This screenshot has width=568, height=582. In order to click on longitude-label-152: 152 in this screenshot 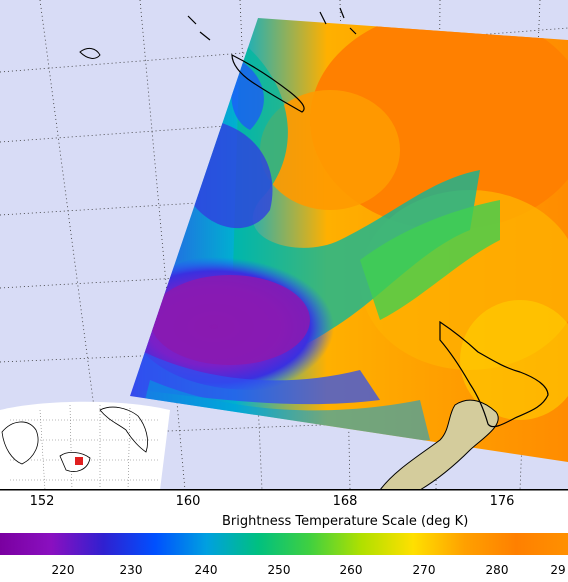, I will do `click(42, 501)`.